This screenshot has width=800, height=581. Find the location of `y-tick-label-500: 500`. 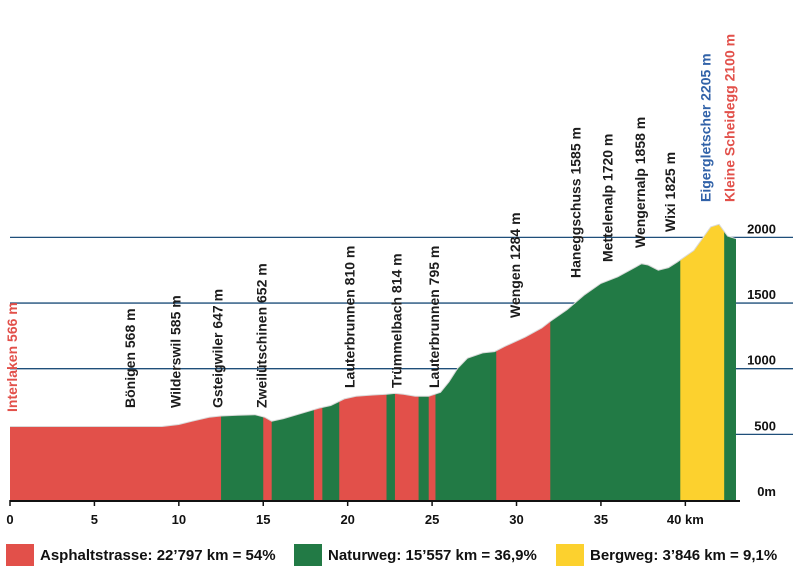

y-tick-label-500: 500 is located at coordinates (765, 425).